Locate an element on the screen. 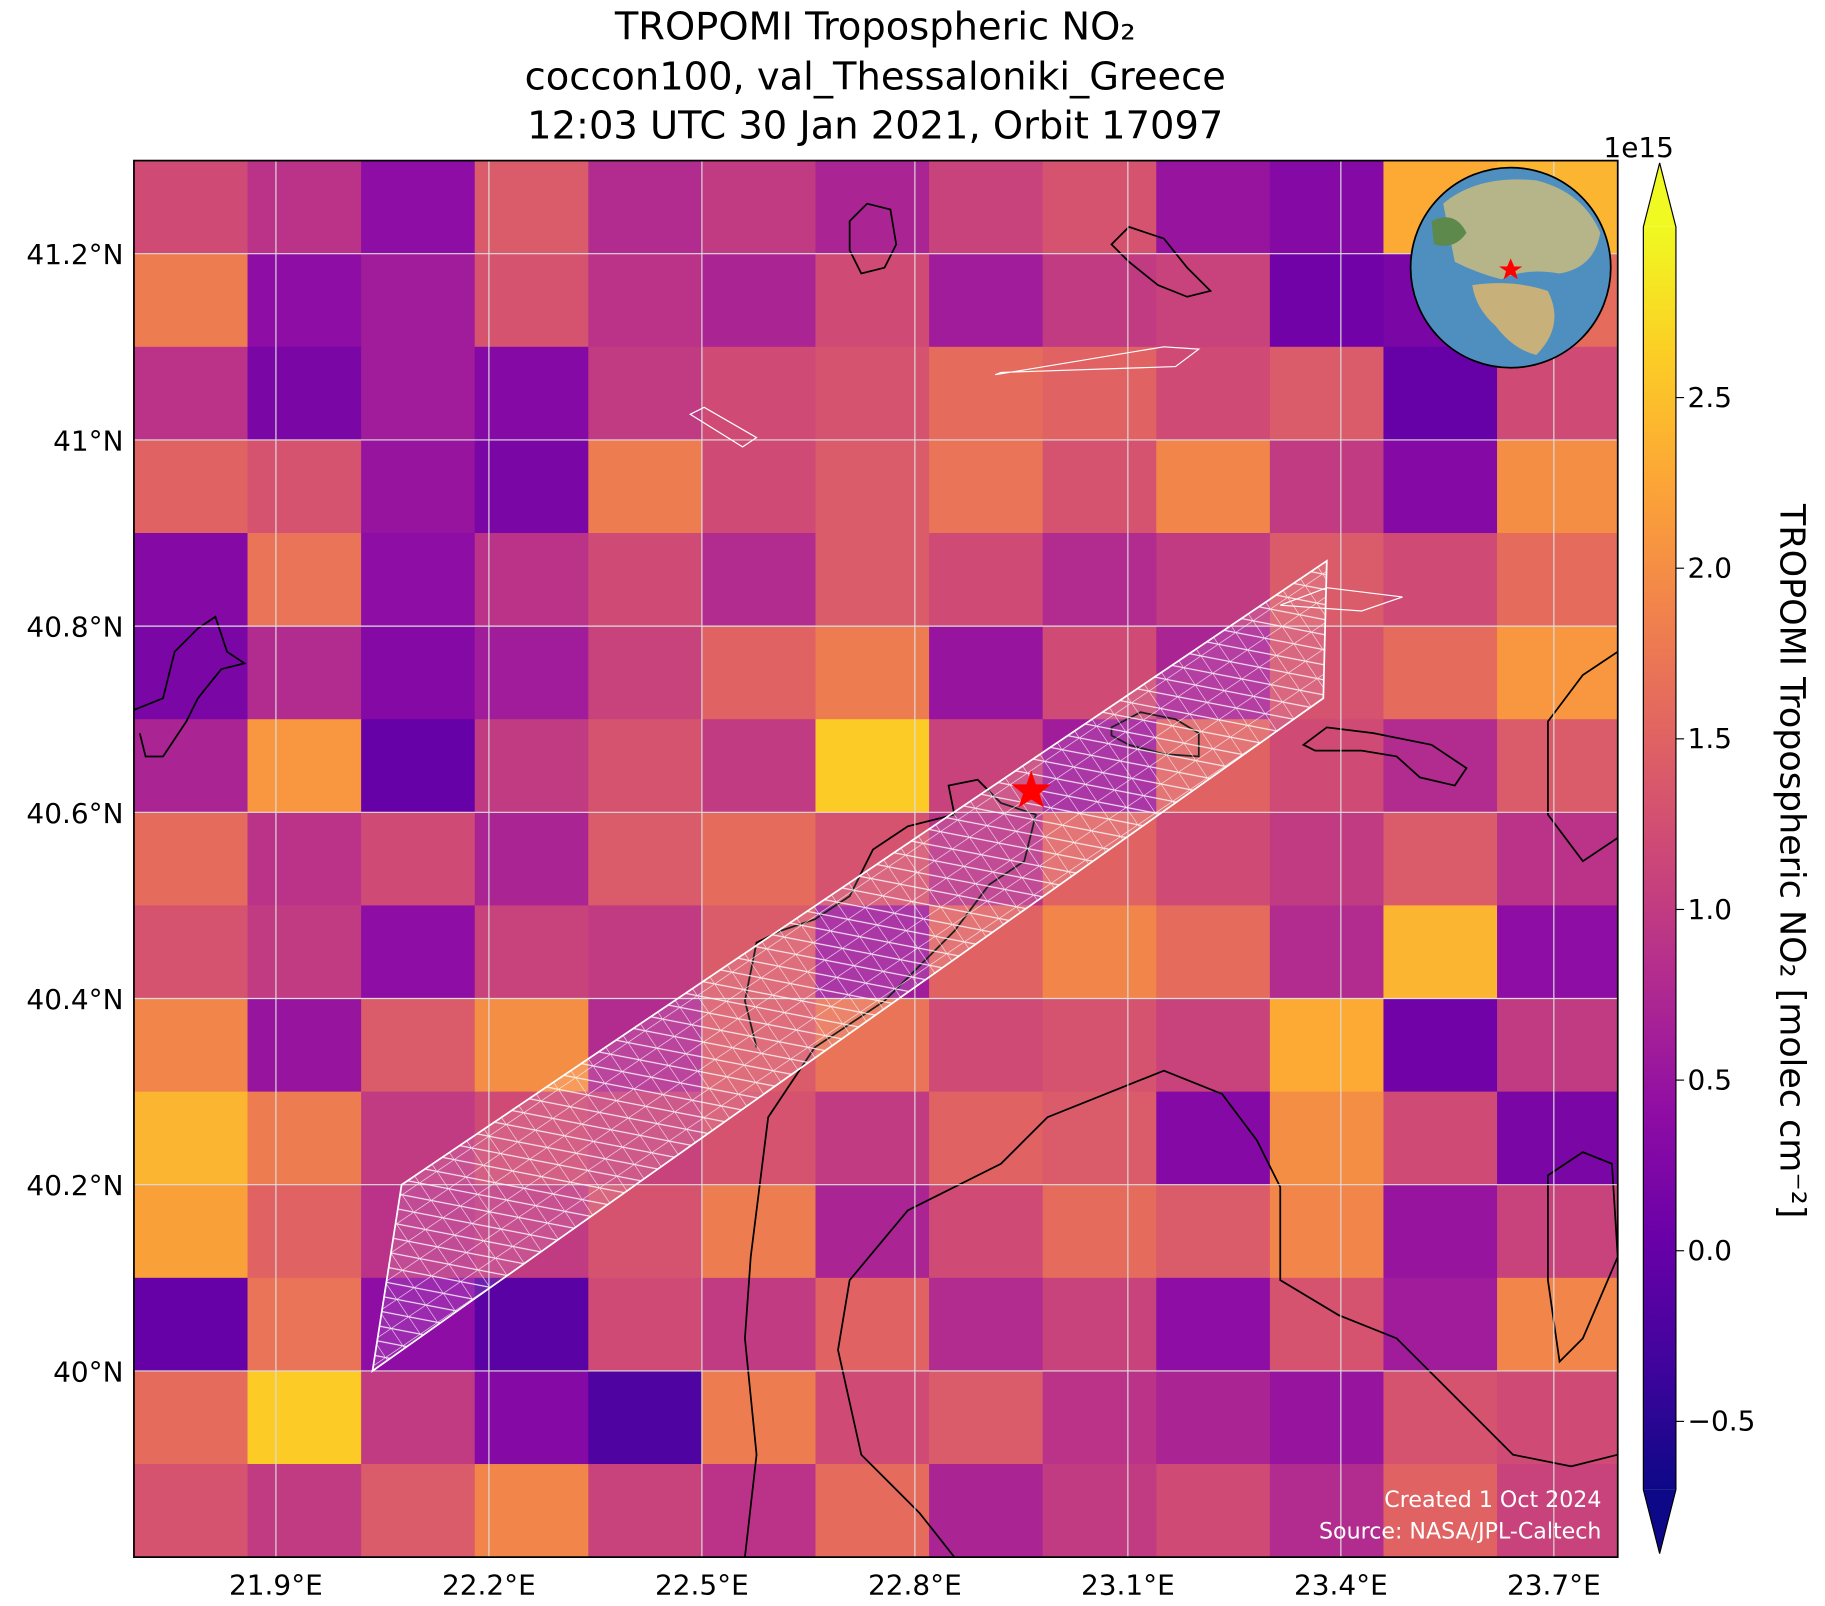 The height and width of the screenshot is (1606, 1825). site-marker is located at coordinates (1031, 789).